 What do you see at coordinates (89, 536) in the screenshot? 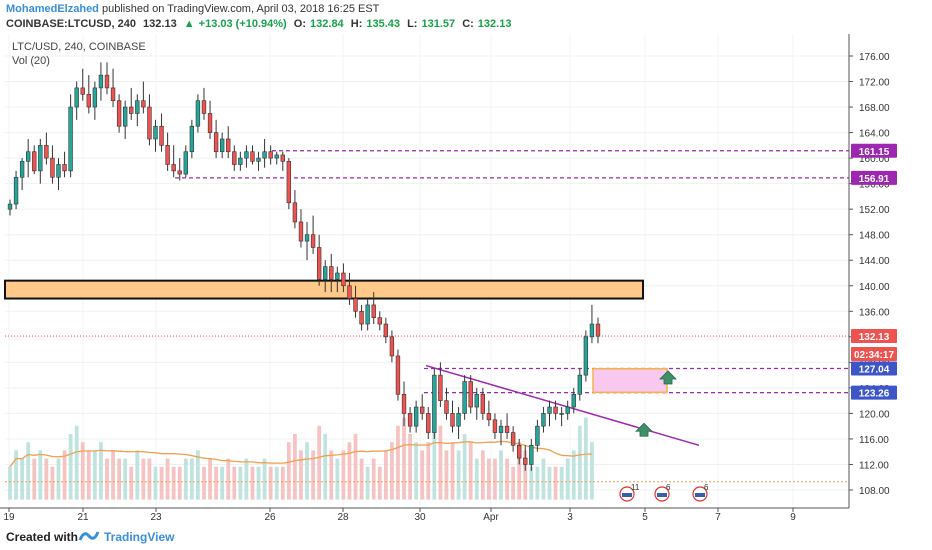
I see `tradingview-logo-icon` at bounding box center [89, 536].